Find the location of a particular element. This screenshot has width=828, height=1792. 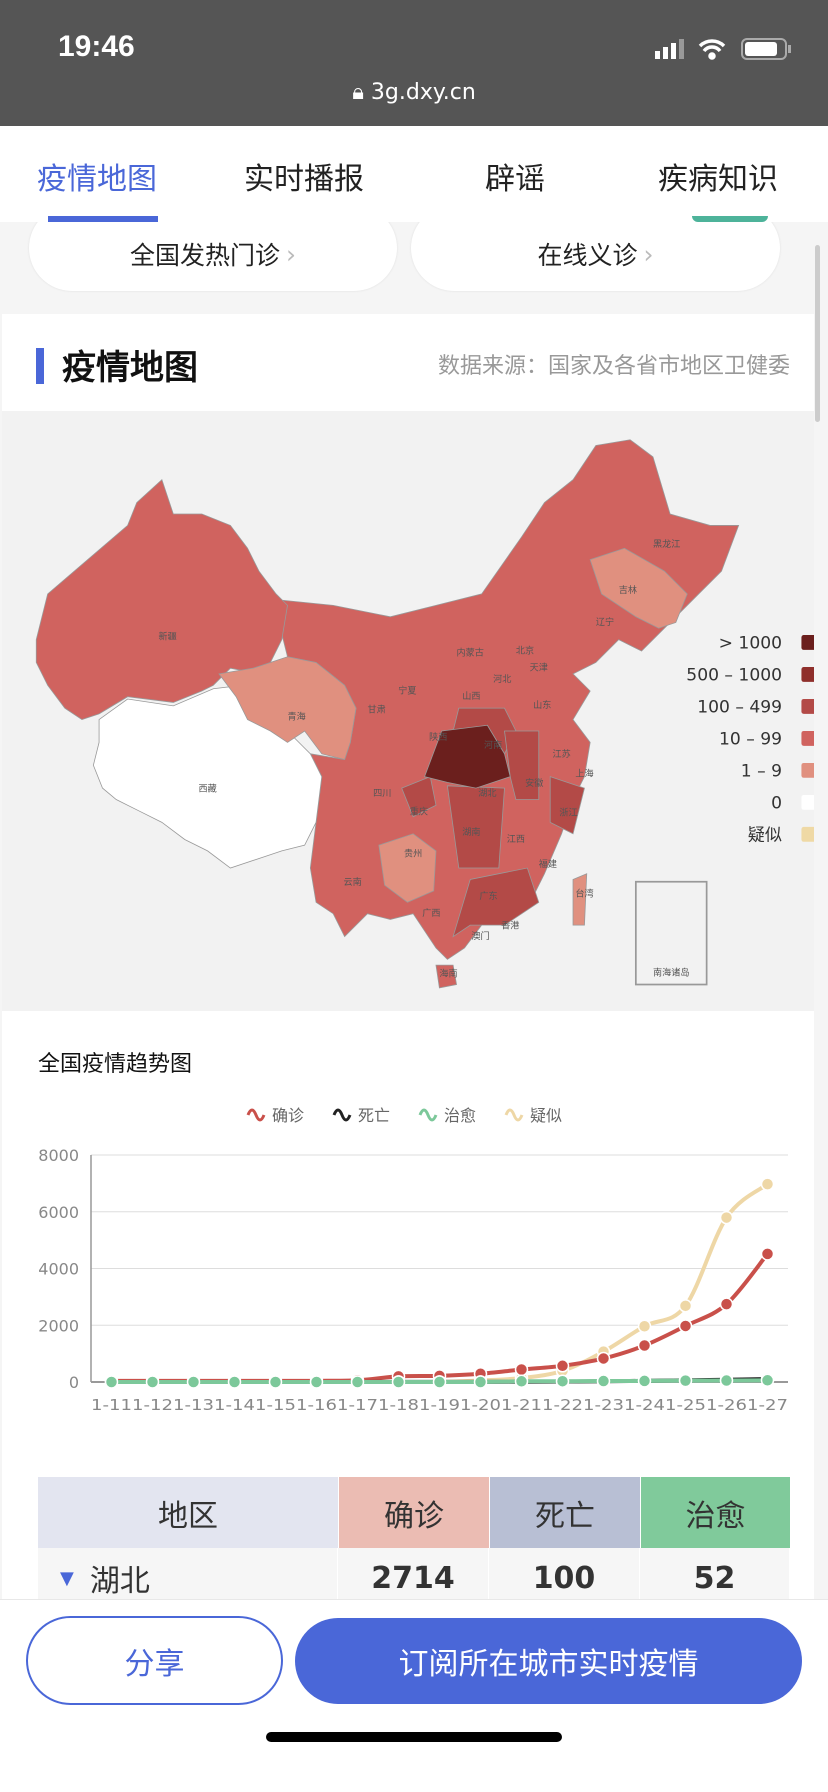

region-zhejiang is located at coordinates (567, 805).